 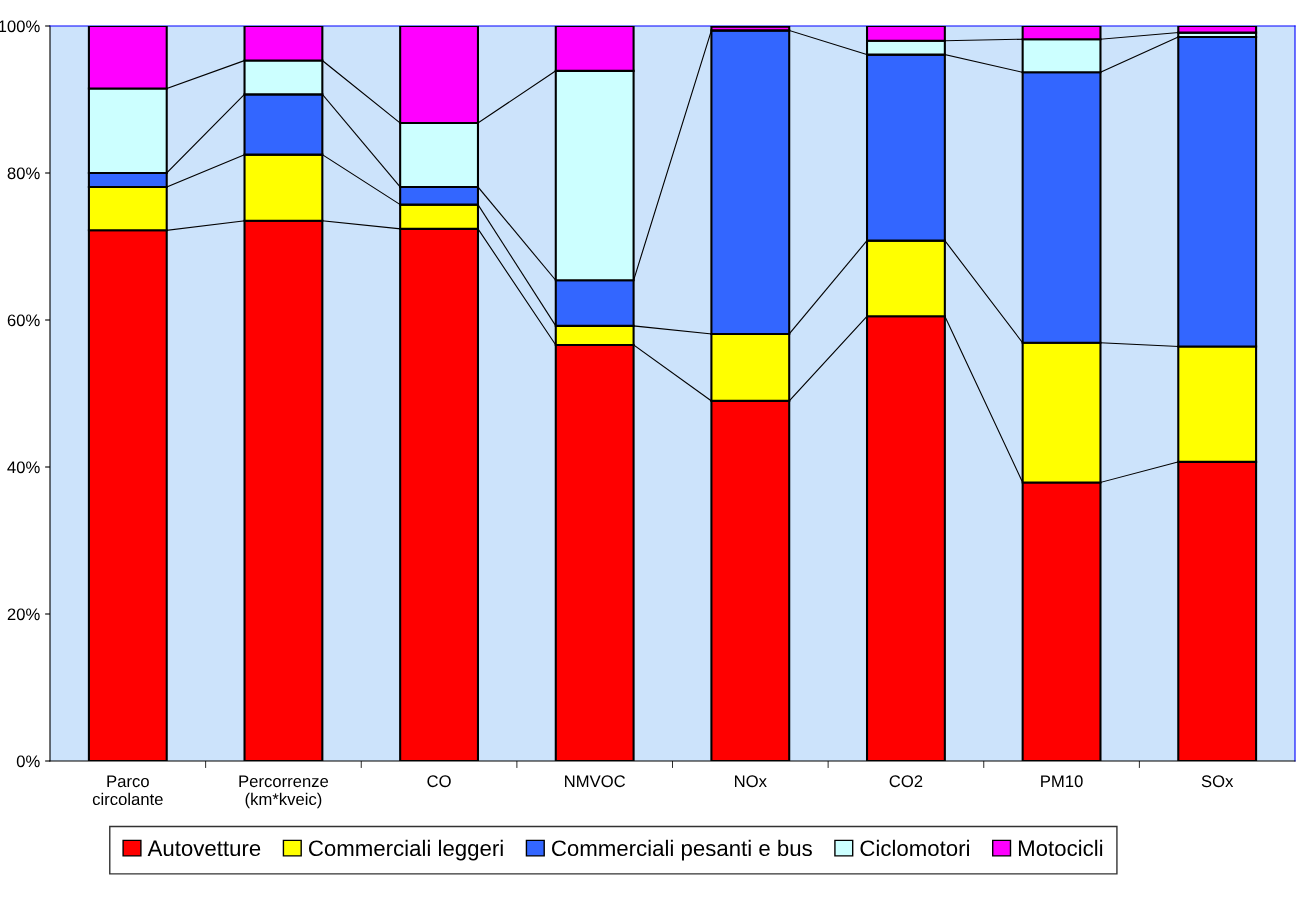 What do you see at coordinates (1062, 781) in the screenshot?
I see `x-tick-label: PM10` at bounding box center [1062, 781].